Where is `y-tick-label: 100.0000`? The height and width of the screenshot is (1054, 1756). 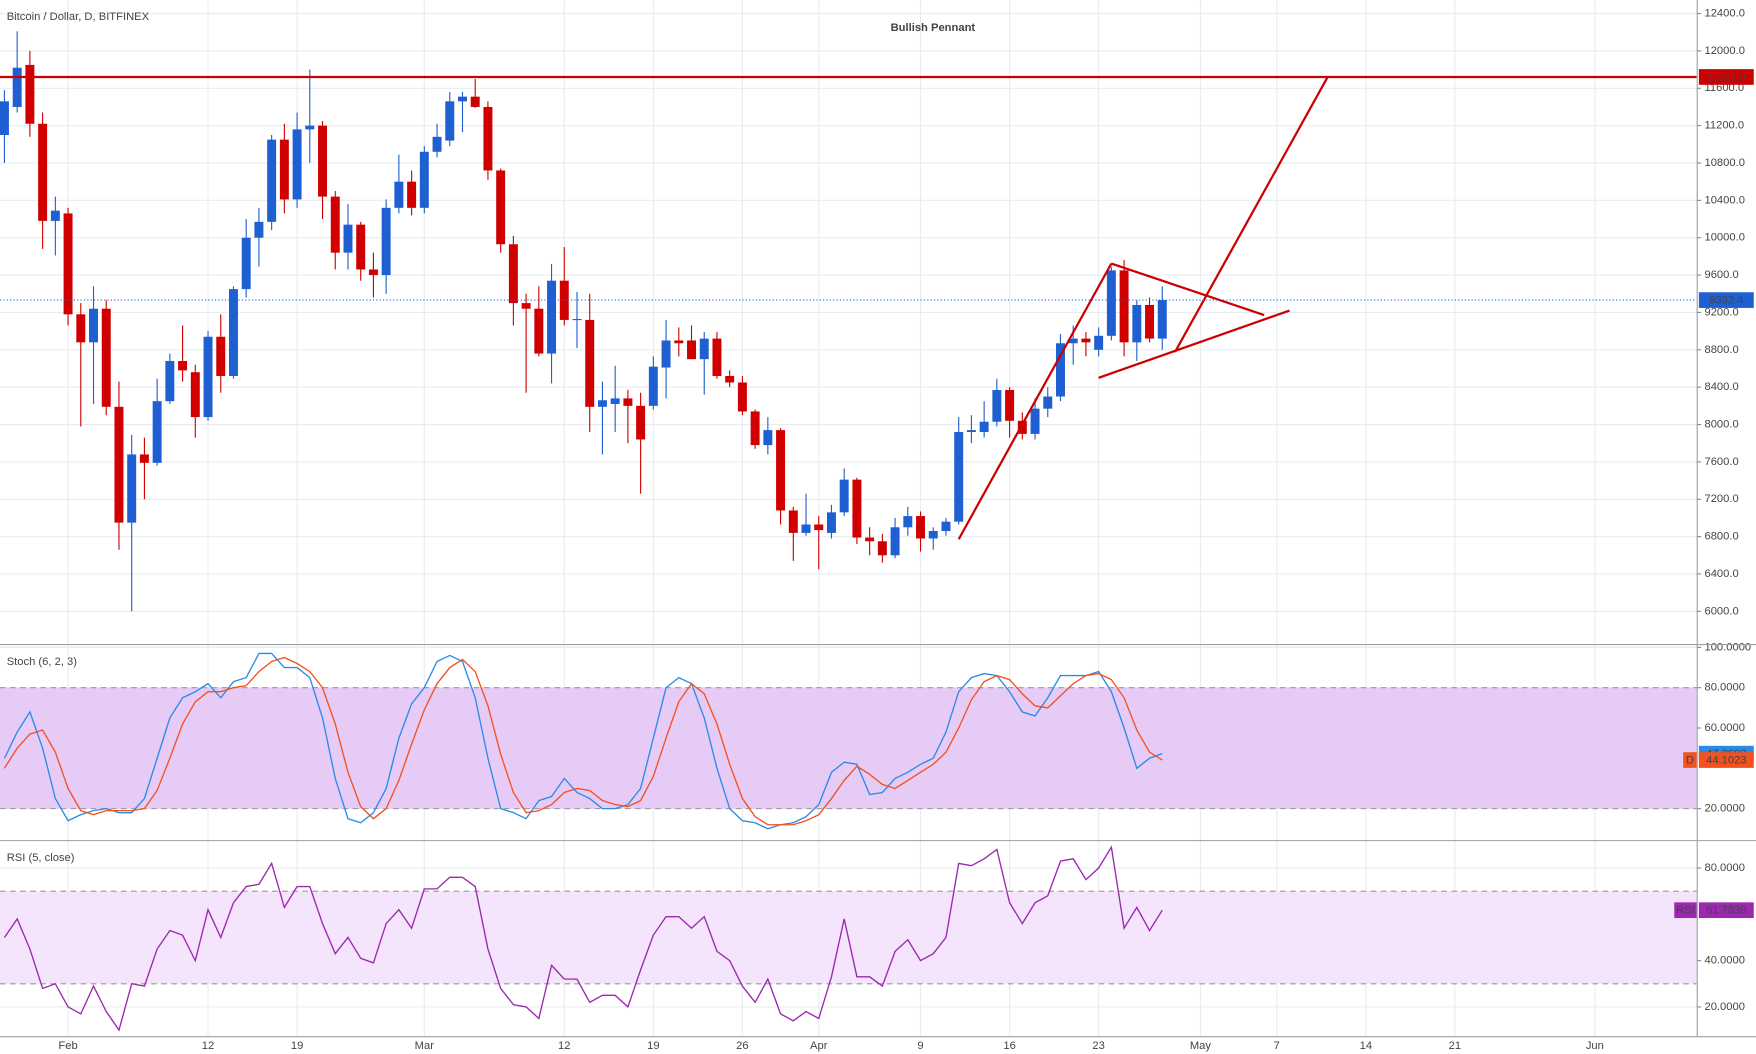 y-tick-label: 100.0000 is located at coordinates (1727, 647).